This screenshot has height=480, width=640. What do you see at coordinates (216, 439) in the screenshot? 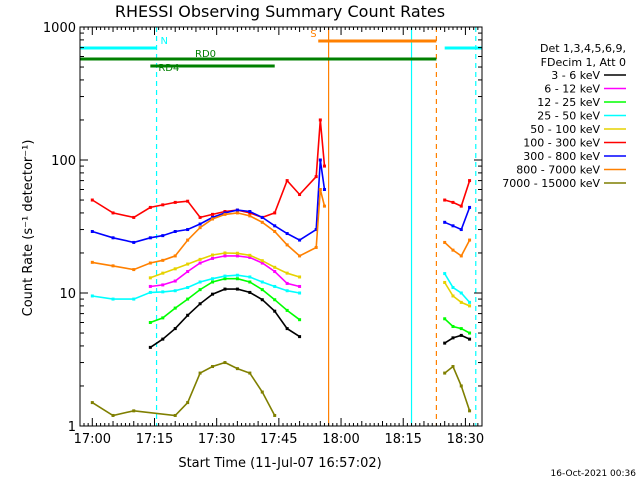
I see `x-tick-label: 17:30` at bounding box center [216, 439].